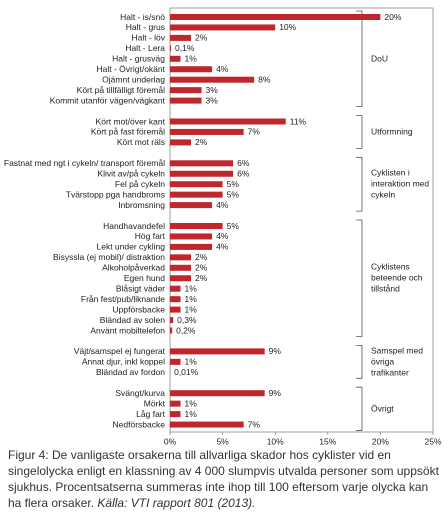 The height and width of the screenshot is (518, 448). I want to click on value-label: 0,1%, so click(185, 48).